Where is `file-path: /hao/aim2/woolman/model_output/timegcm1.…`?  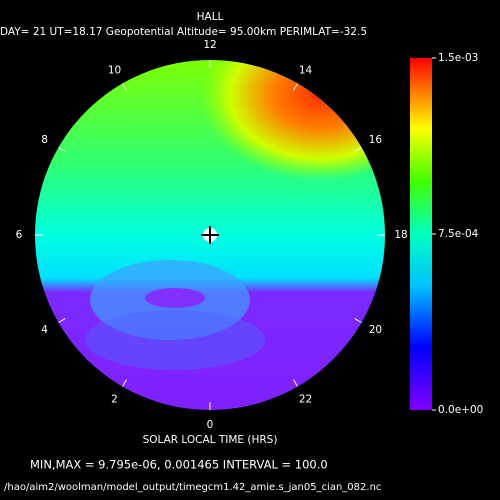 file-path: /hao/aim2/woolman/model_output/timegcm1.… is located at coordinates (192, 487).